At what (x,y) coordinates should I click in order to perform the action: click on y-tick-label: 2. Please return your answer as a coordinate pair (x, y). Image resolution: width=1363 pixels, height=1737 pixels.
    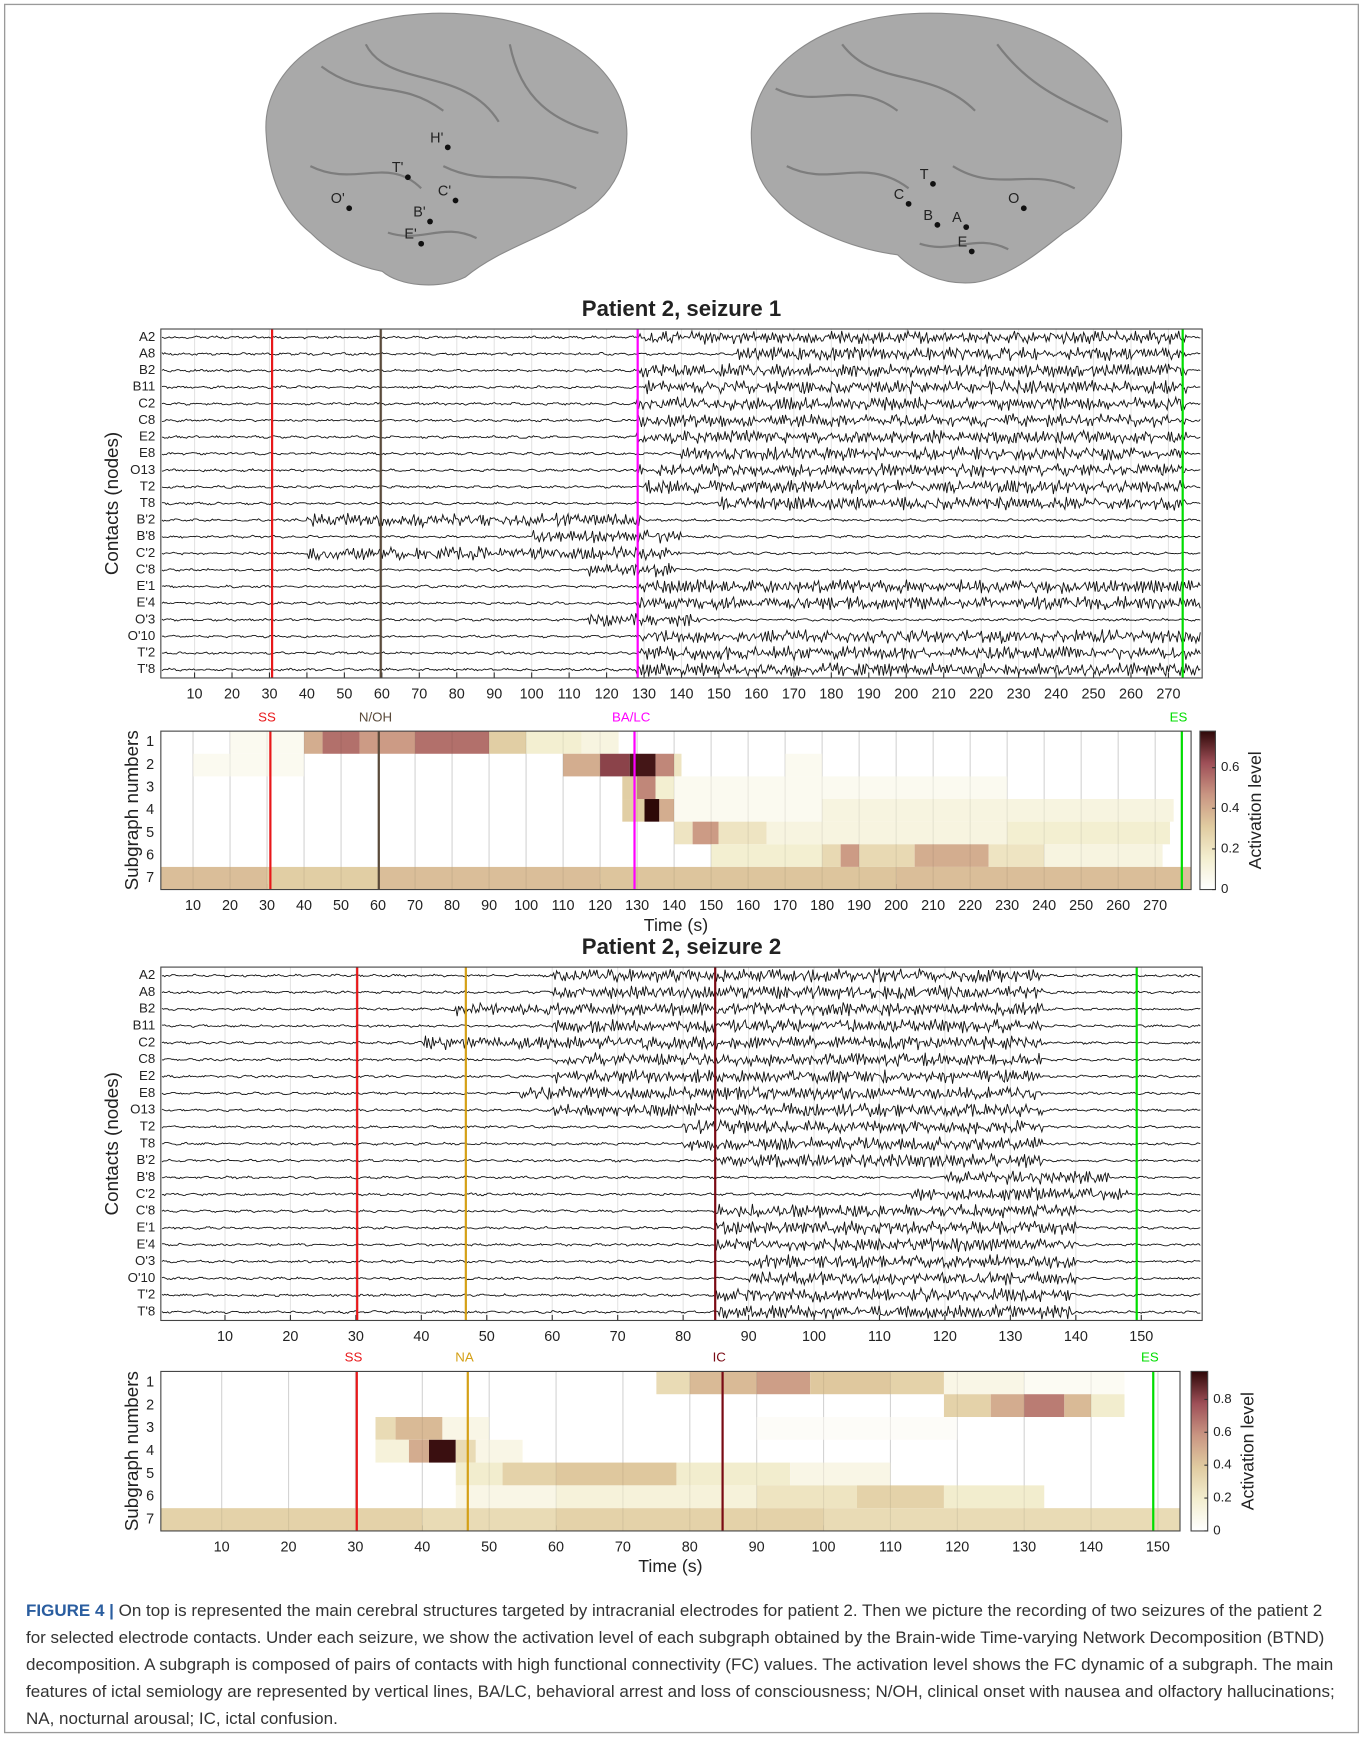
    Looking at the image, I should click on (150, 1405).